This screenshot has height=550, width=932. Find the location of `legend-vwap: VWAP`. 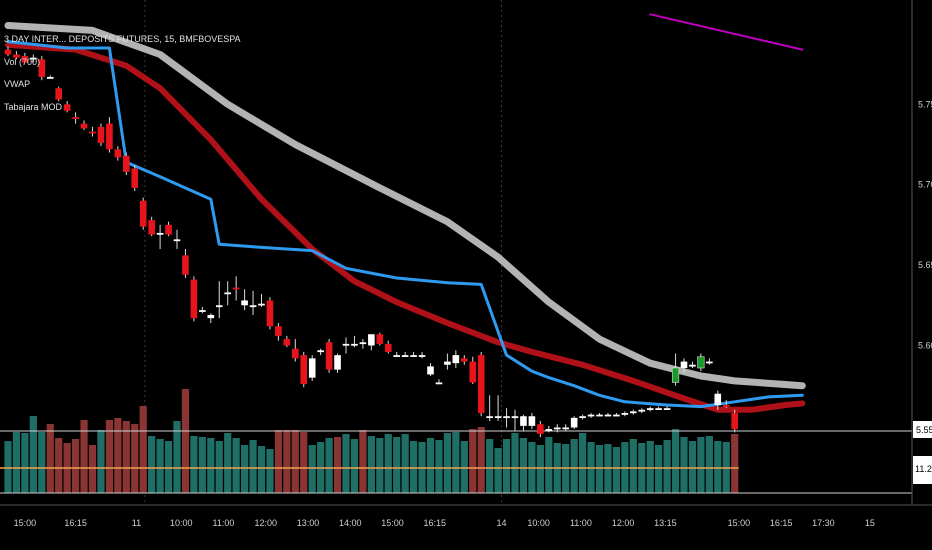

legend-vwap: VWAP is located at coordinates (17, 84).